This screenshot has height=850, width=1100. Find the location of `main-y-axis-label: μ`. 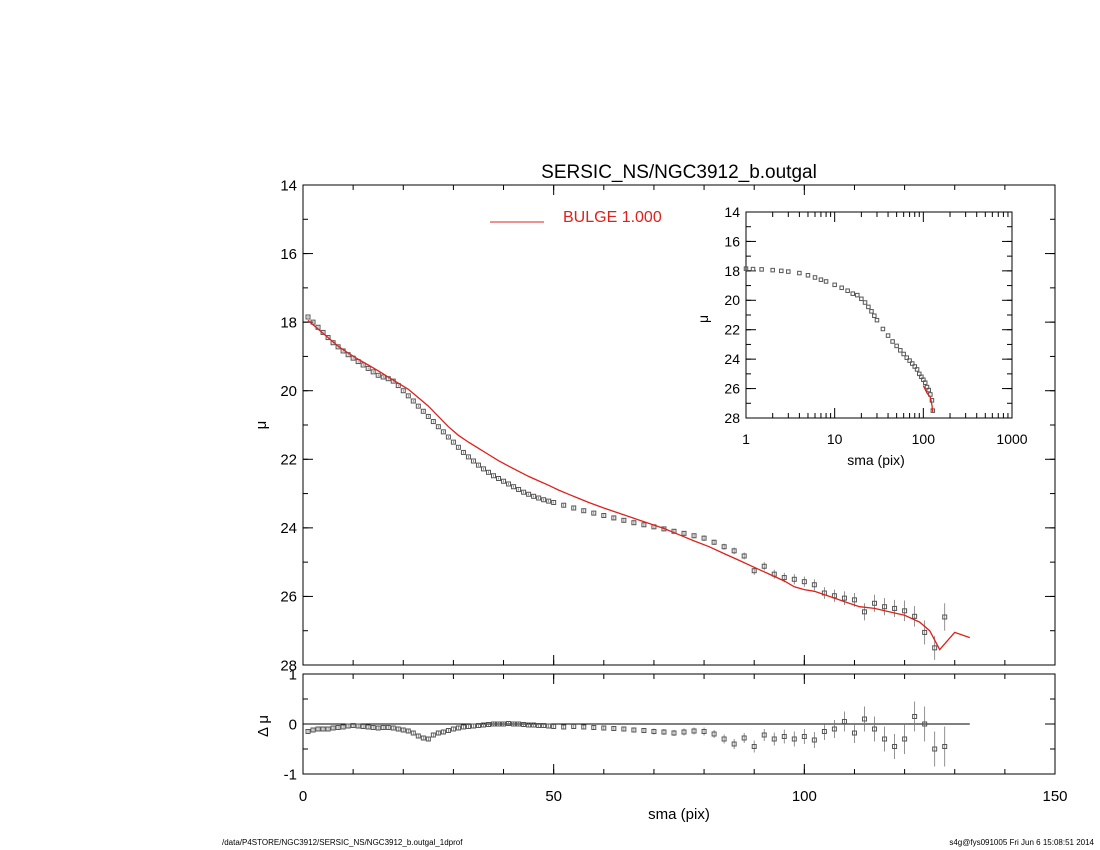

main-y-axis-label: μ is located at coordinates (261, 425).